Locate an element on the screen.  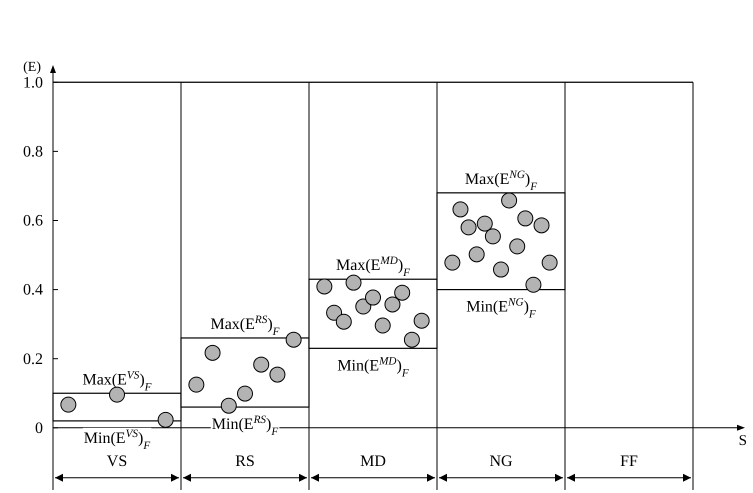
annotation: Min(E$^{MD}$)$_{F}$ is located at coordinates (373, 367).